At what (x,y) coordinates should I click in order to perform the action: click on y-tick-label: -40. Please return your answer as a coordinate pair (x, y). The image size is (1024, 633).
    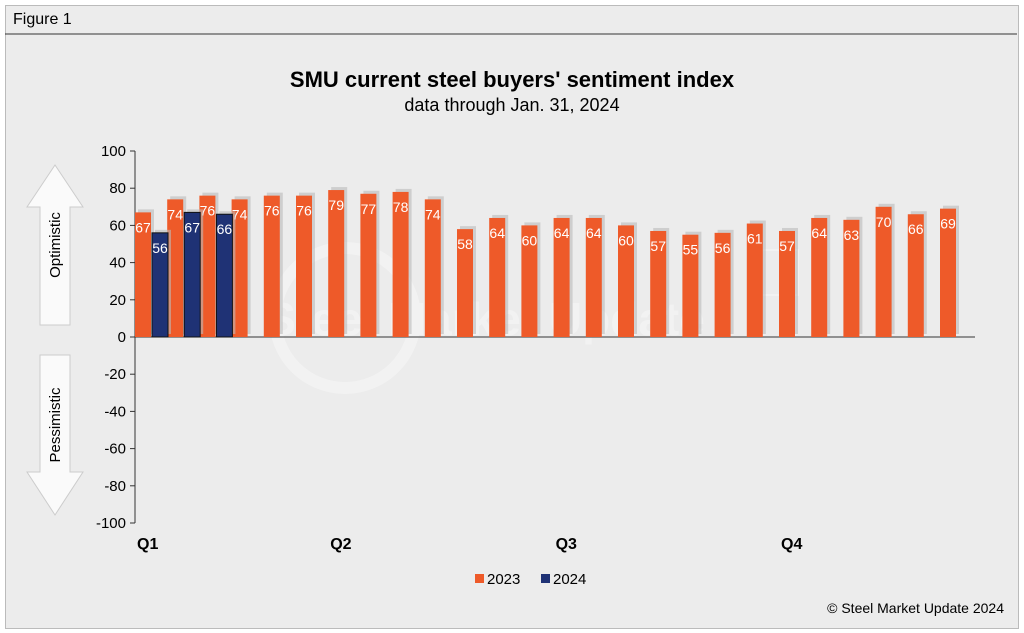
    Looking at the image, I should click on (115, 411).